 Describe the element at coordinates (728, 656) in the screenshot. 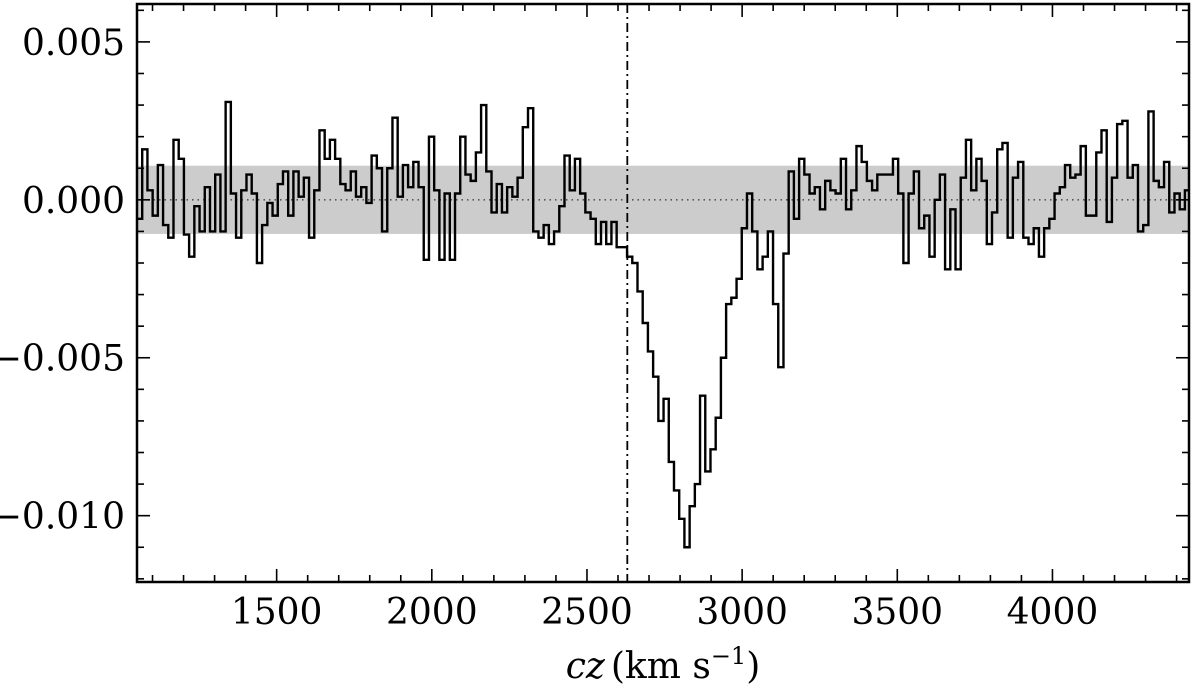

I see `x-axis-title-unit-sup: −1` at that location.